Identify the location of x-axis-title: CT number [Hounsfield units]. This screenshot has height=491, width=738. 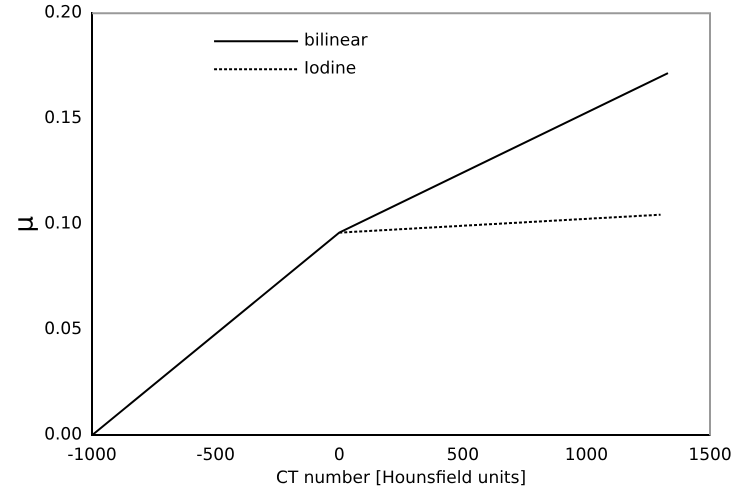
(401, 478).